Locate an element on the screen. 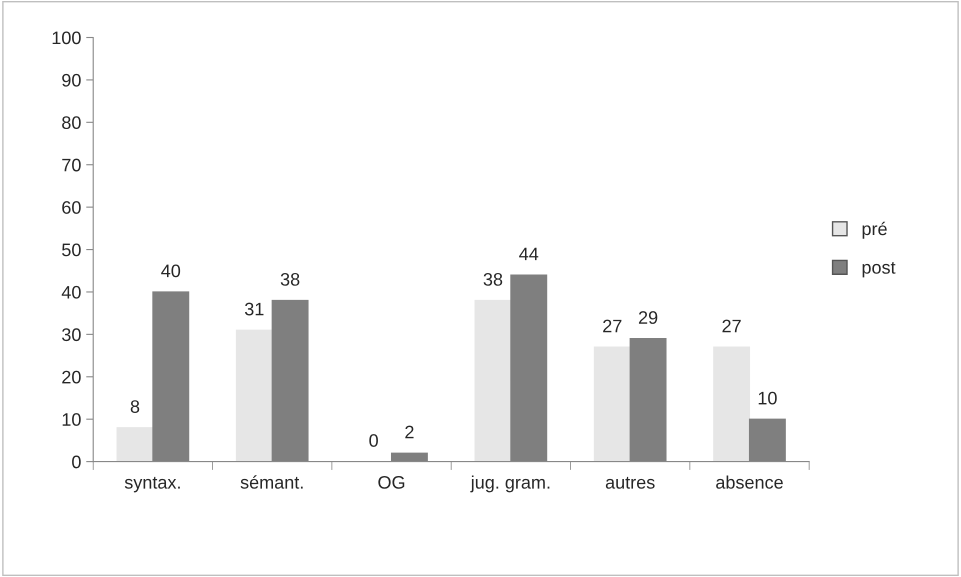 This screenshot has width=961, height=577. y-tick-label: 0 is located at coordinates (76, 462).